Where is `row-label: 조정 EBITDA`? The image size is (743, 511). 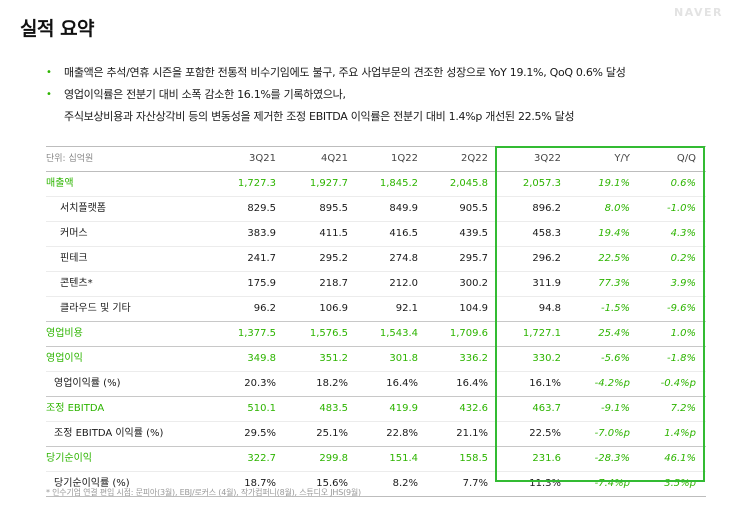
row-label: 조정 EBITDA is located at coordinates (75, 408).